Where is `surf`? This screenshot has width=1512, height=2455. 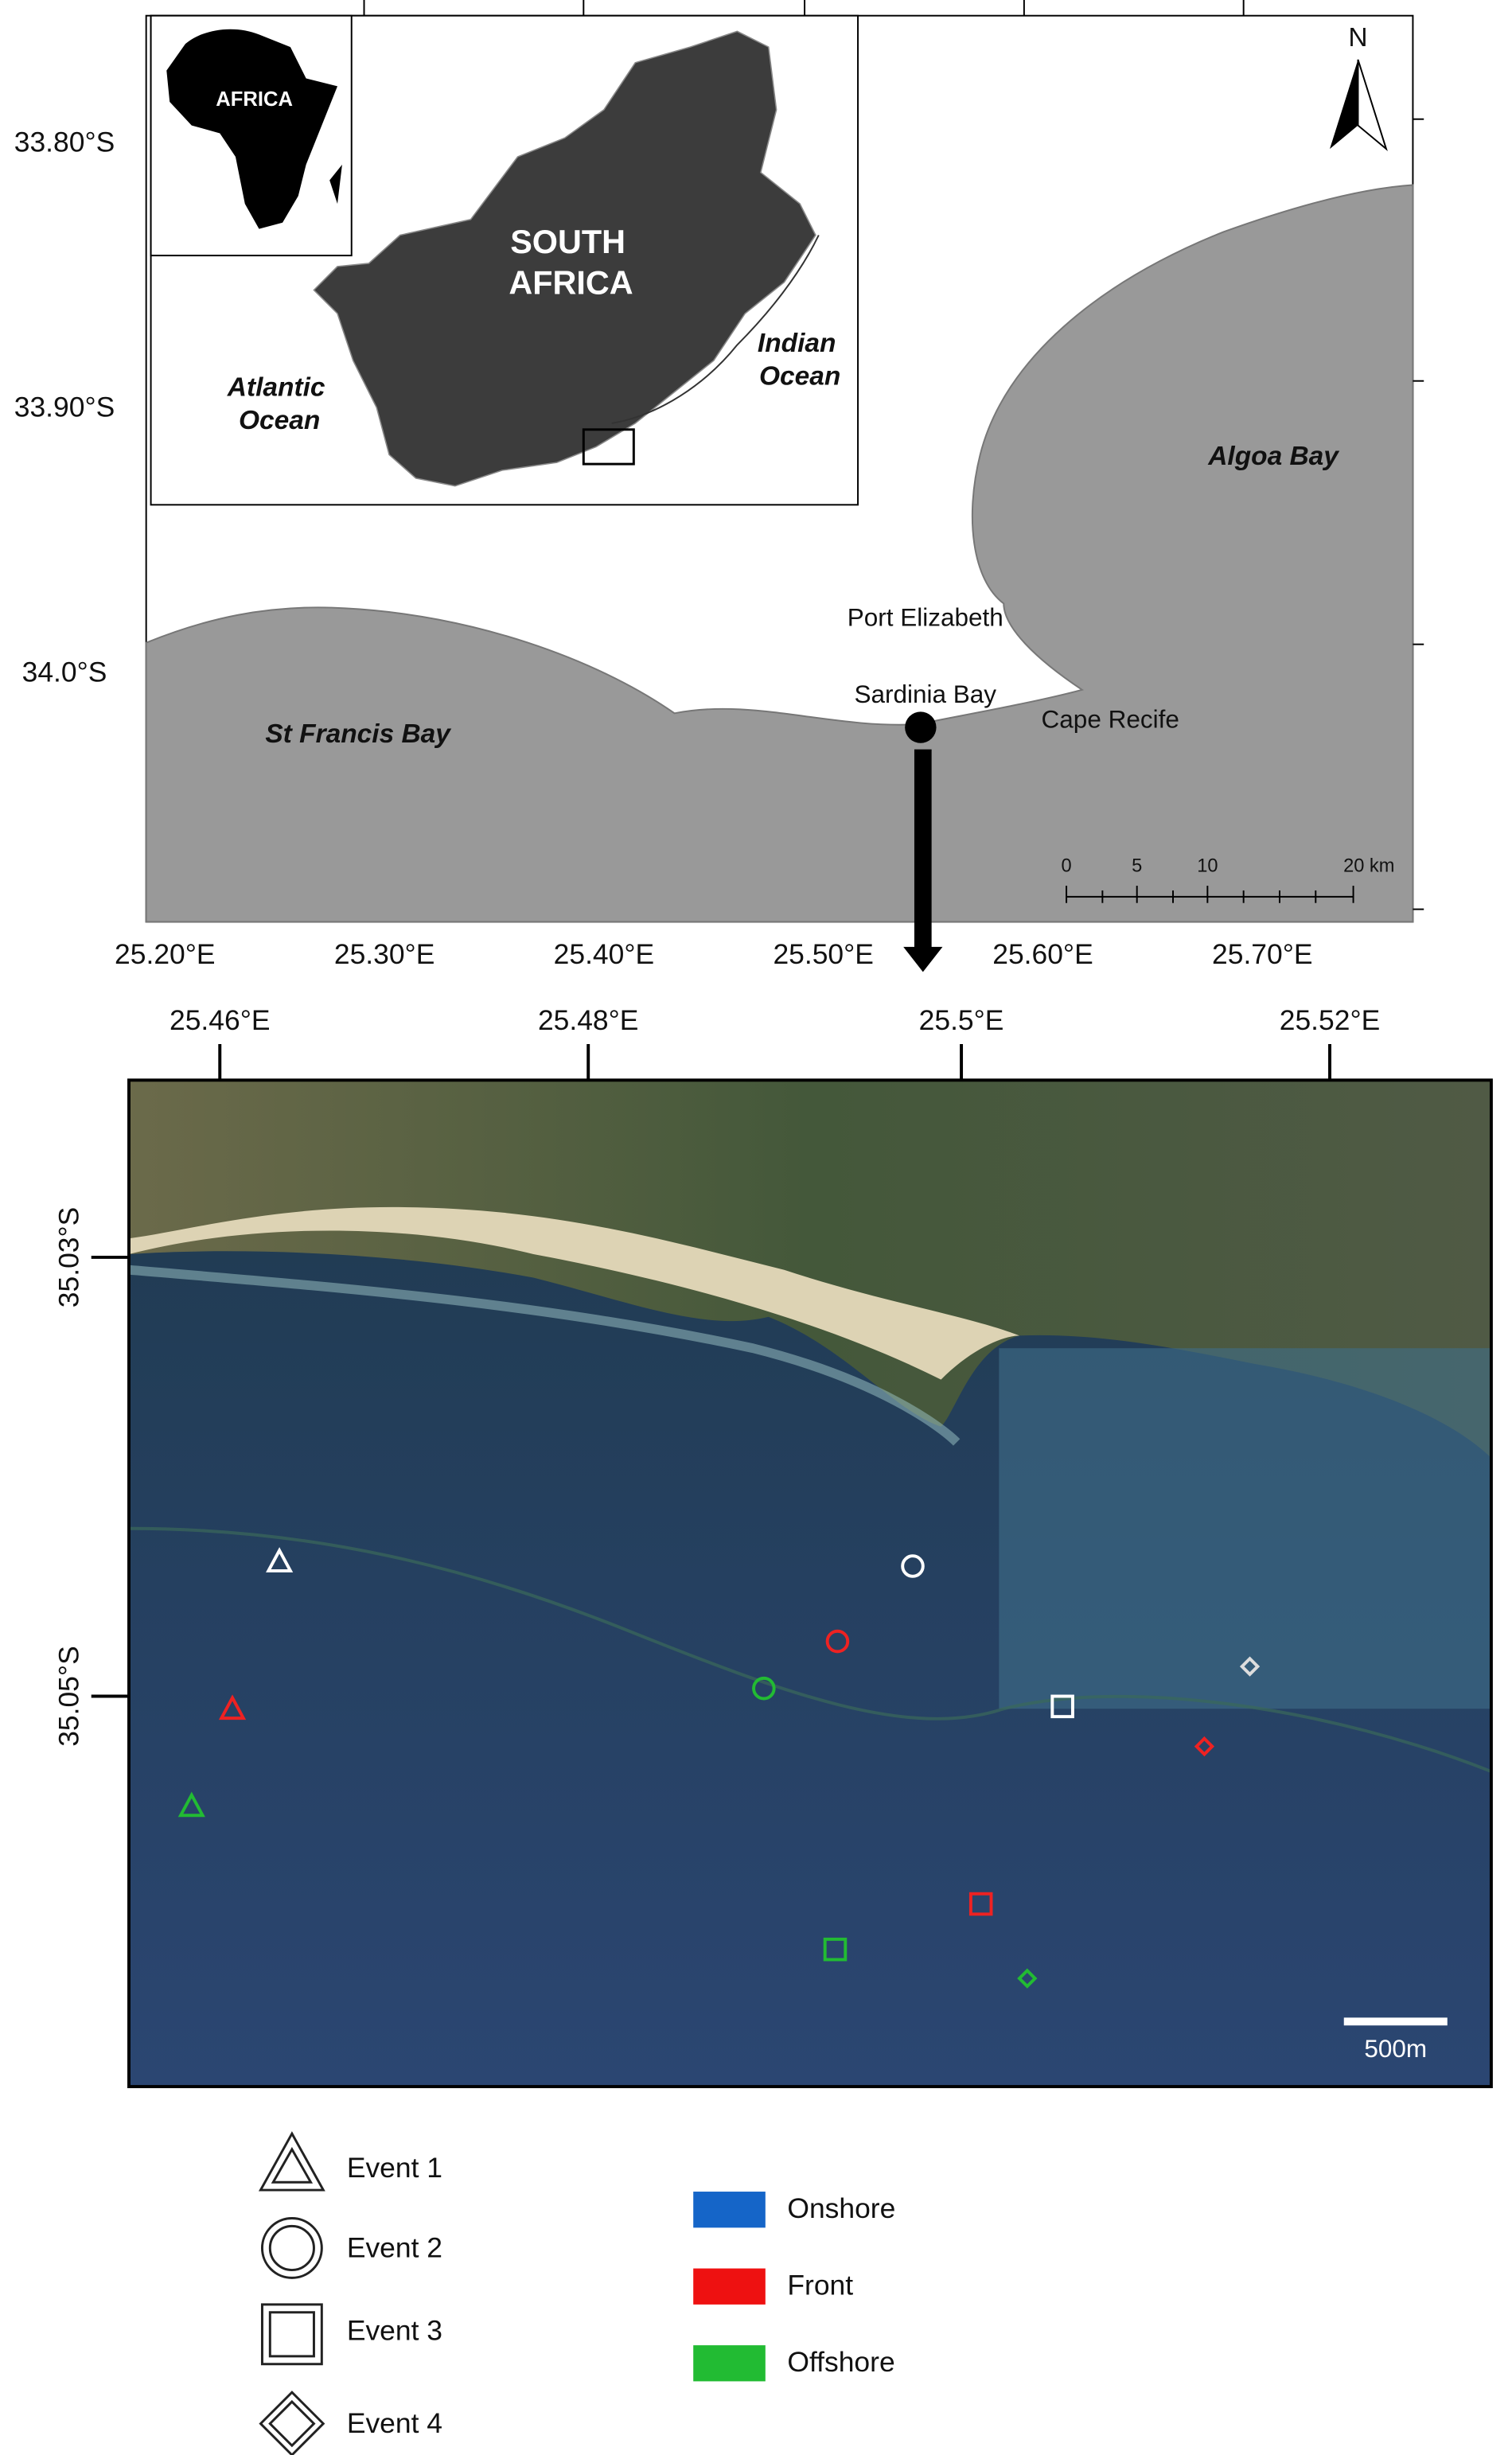
surf is located at coordinates (544, 1356).